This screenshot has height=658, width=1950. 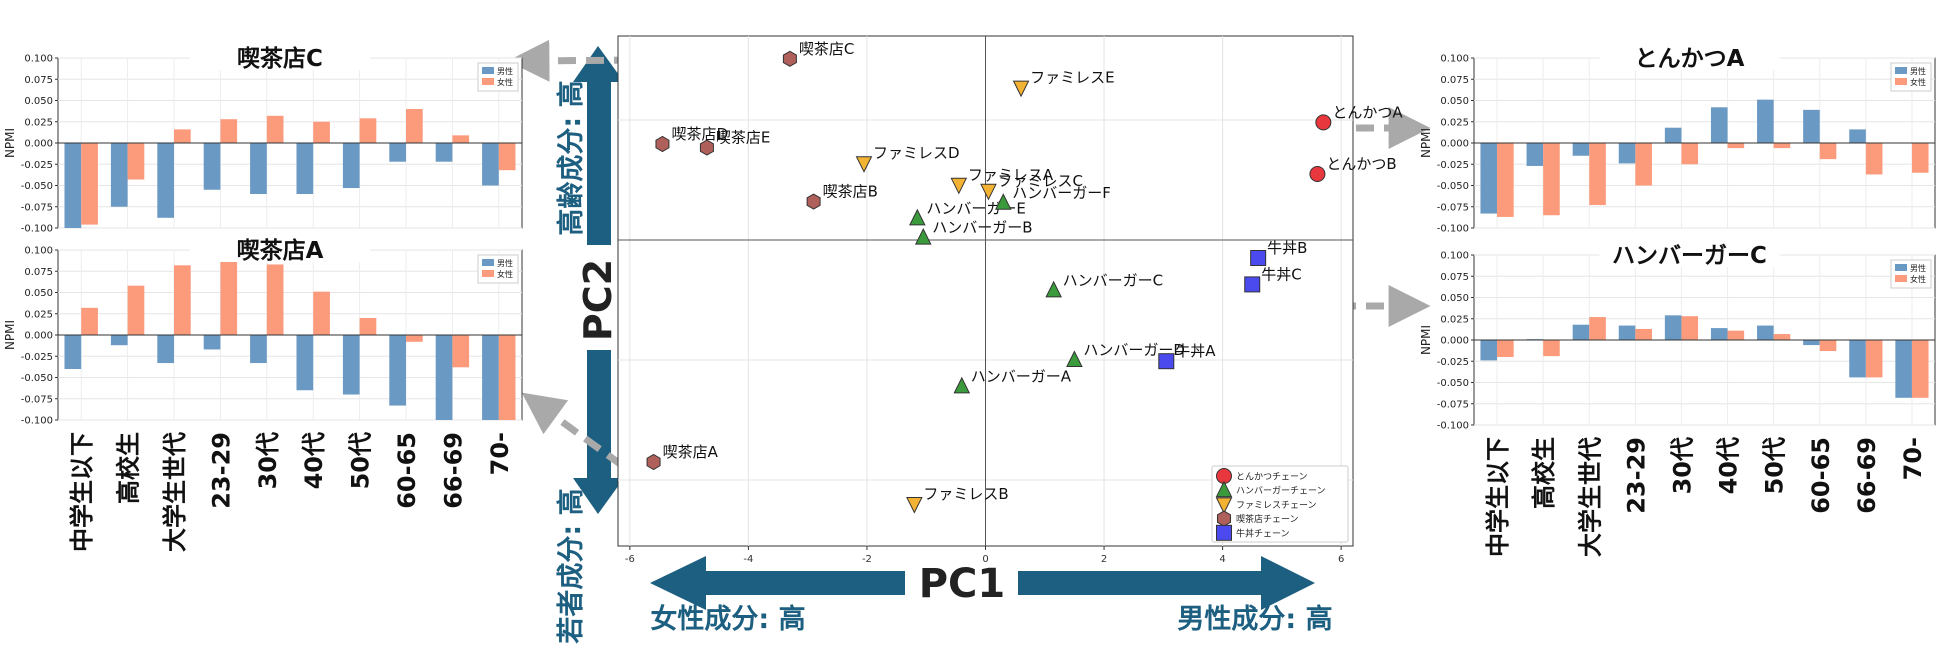 I want to click on youth-component-label: 若者成分: 高, so click(x=571, y=565).